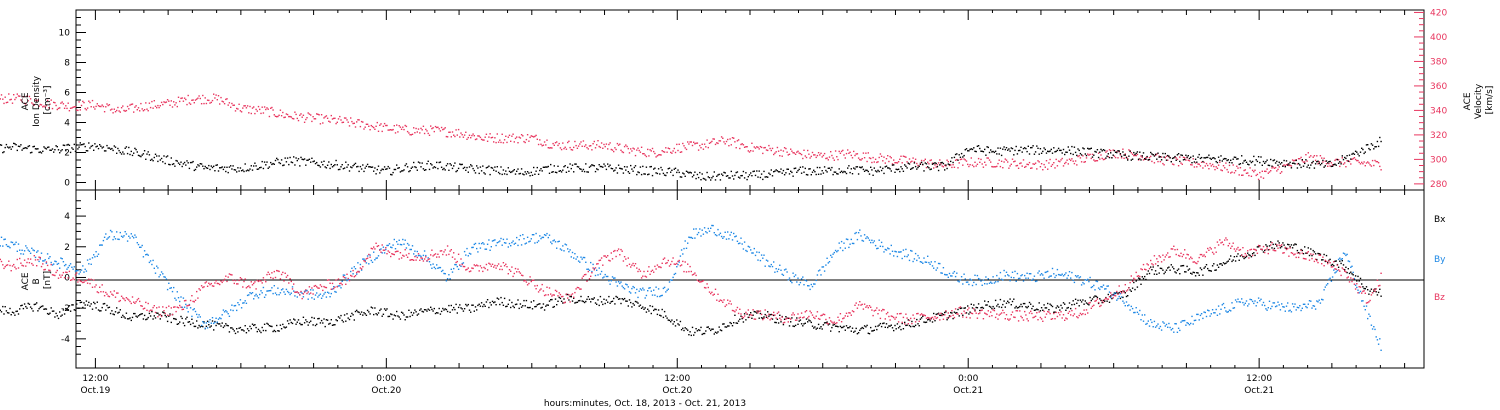 The width and height of the screenshot is (1500, 410). I want to click on velocity-tick-label: 300, so click(1438, 160).